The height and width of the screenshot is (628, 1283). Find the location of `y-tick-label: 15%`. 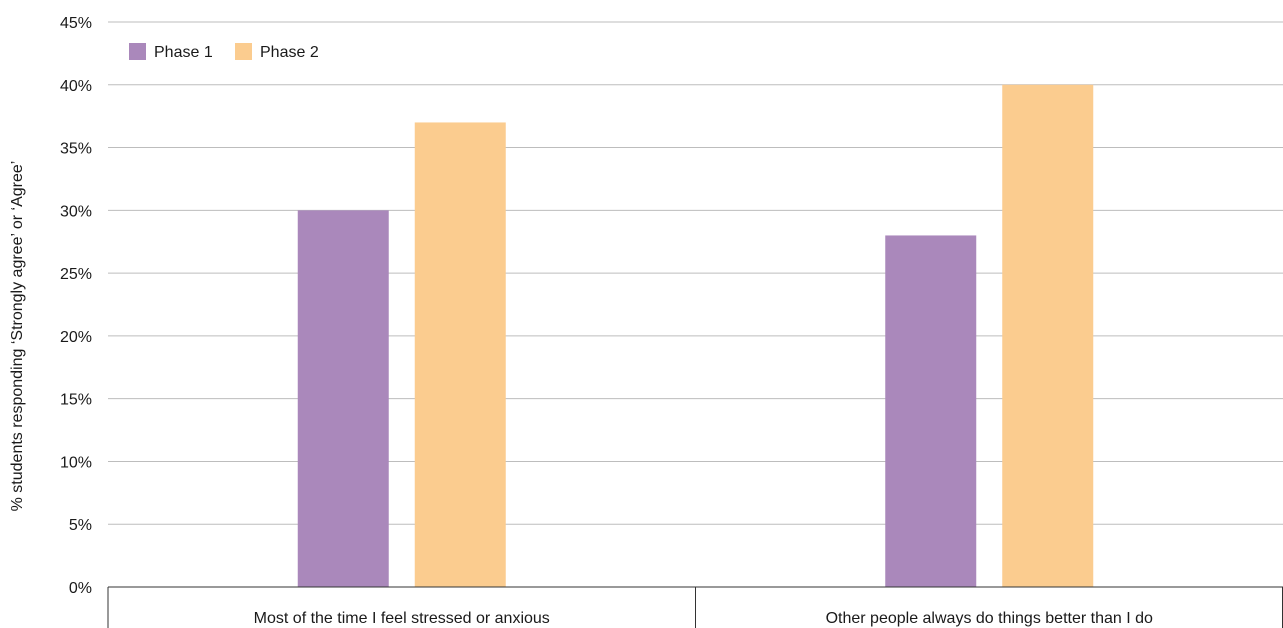

y-tick-label: 15% is located at coordinates (76, 400).